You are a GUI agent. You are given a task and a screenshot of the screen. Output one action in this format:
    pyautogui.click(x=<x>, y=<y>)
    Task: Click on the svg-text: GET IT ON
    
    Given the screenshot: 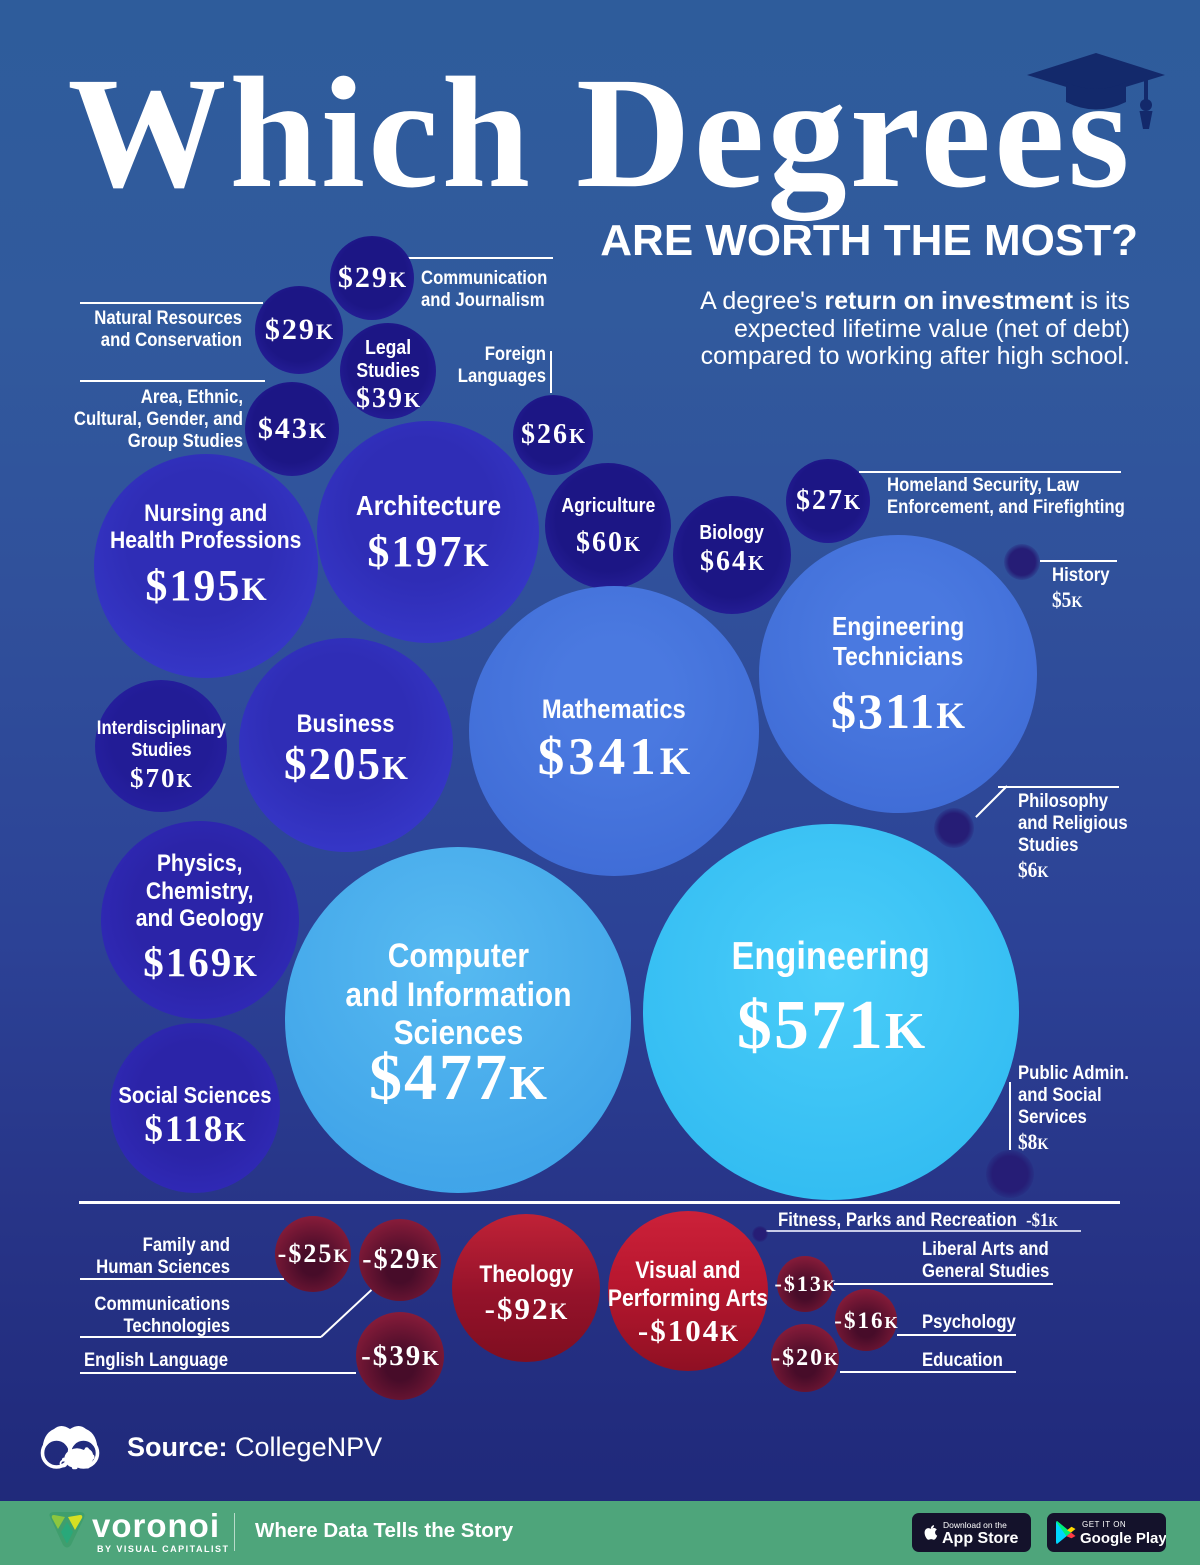 What is the action you would take?
    pyautogui.click(x=1104, y=1524)
    